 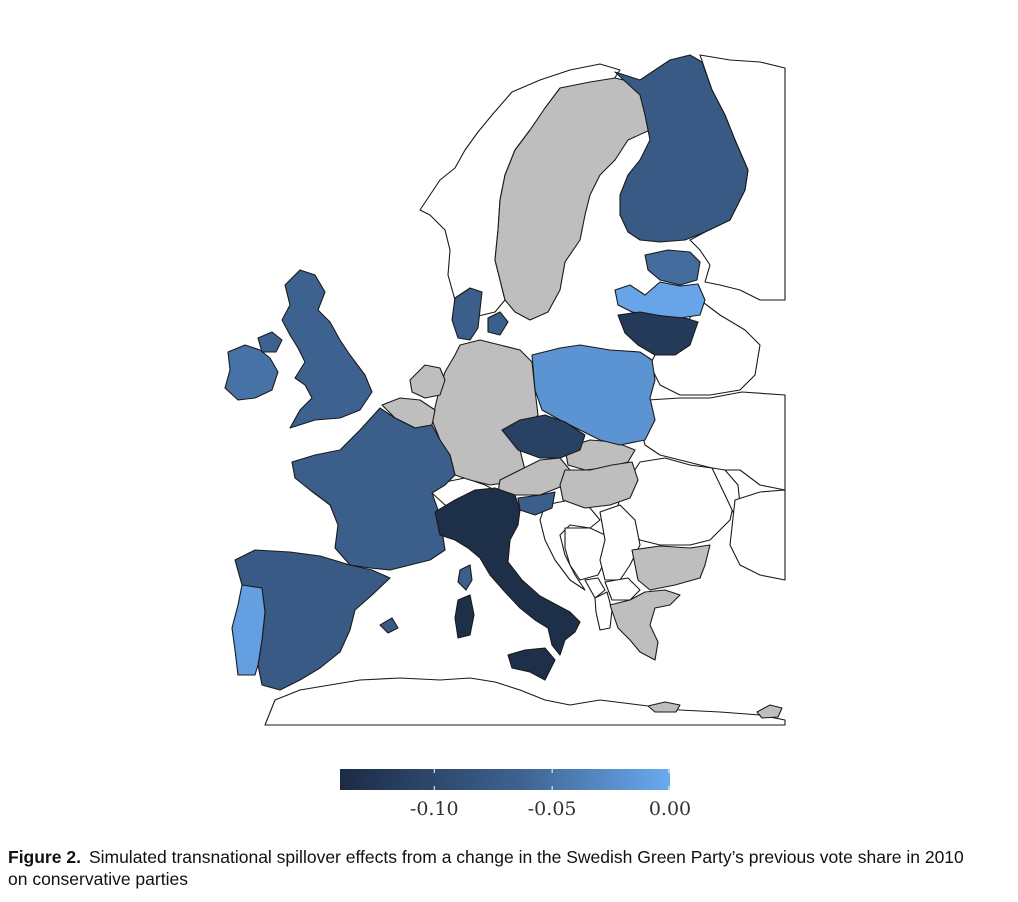 What do you see at coordinates (327, 349) in the screenshot?
I see `country-united-kingdom` at bounding box center [327, 349].